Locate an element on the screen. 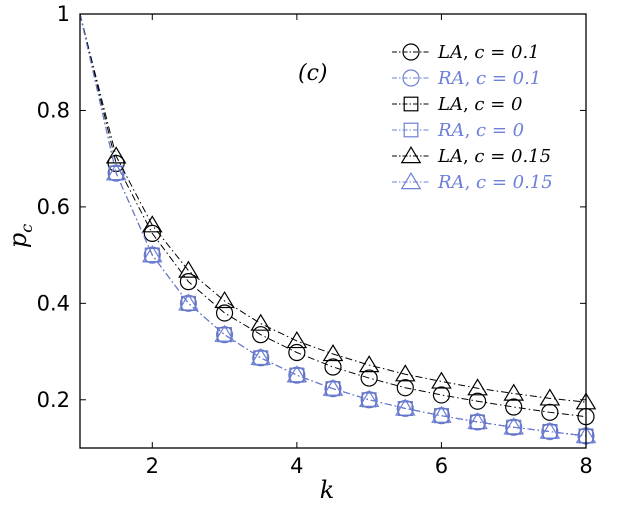 This screenshot has height=513, width=642. svg-text: pc is located at coordinates (20, 236).